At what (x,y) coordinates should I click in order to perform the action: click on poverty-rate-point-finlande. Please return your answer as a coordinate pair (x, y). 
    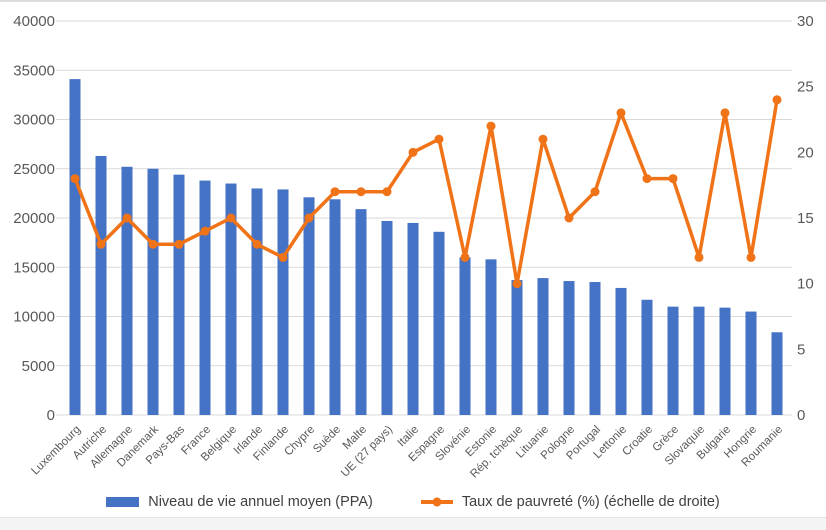
    Looking at the image, I should click on (283, 257).